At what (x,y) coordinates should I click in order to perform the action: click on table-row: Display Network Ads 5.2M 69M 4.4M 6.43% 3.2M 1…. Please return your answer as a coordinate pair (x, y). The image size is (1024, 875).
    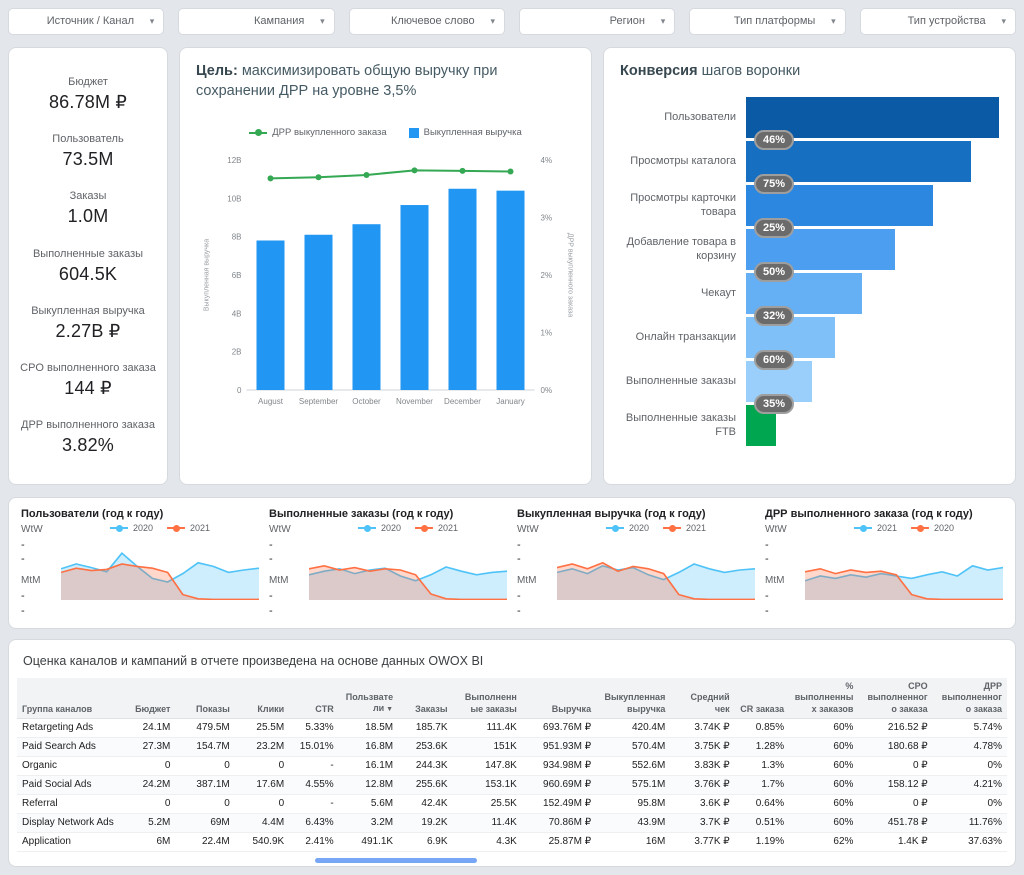
    Looking at the image, I should click on (512, 823).